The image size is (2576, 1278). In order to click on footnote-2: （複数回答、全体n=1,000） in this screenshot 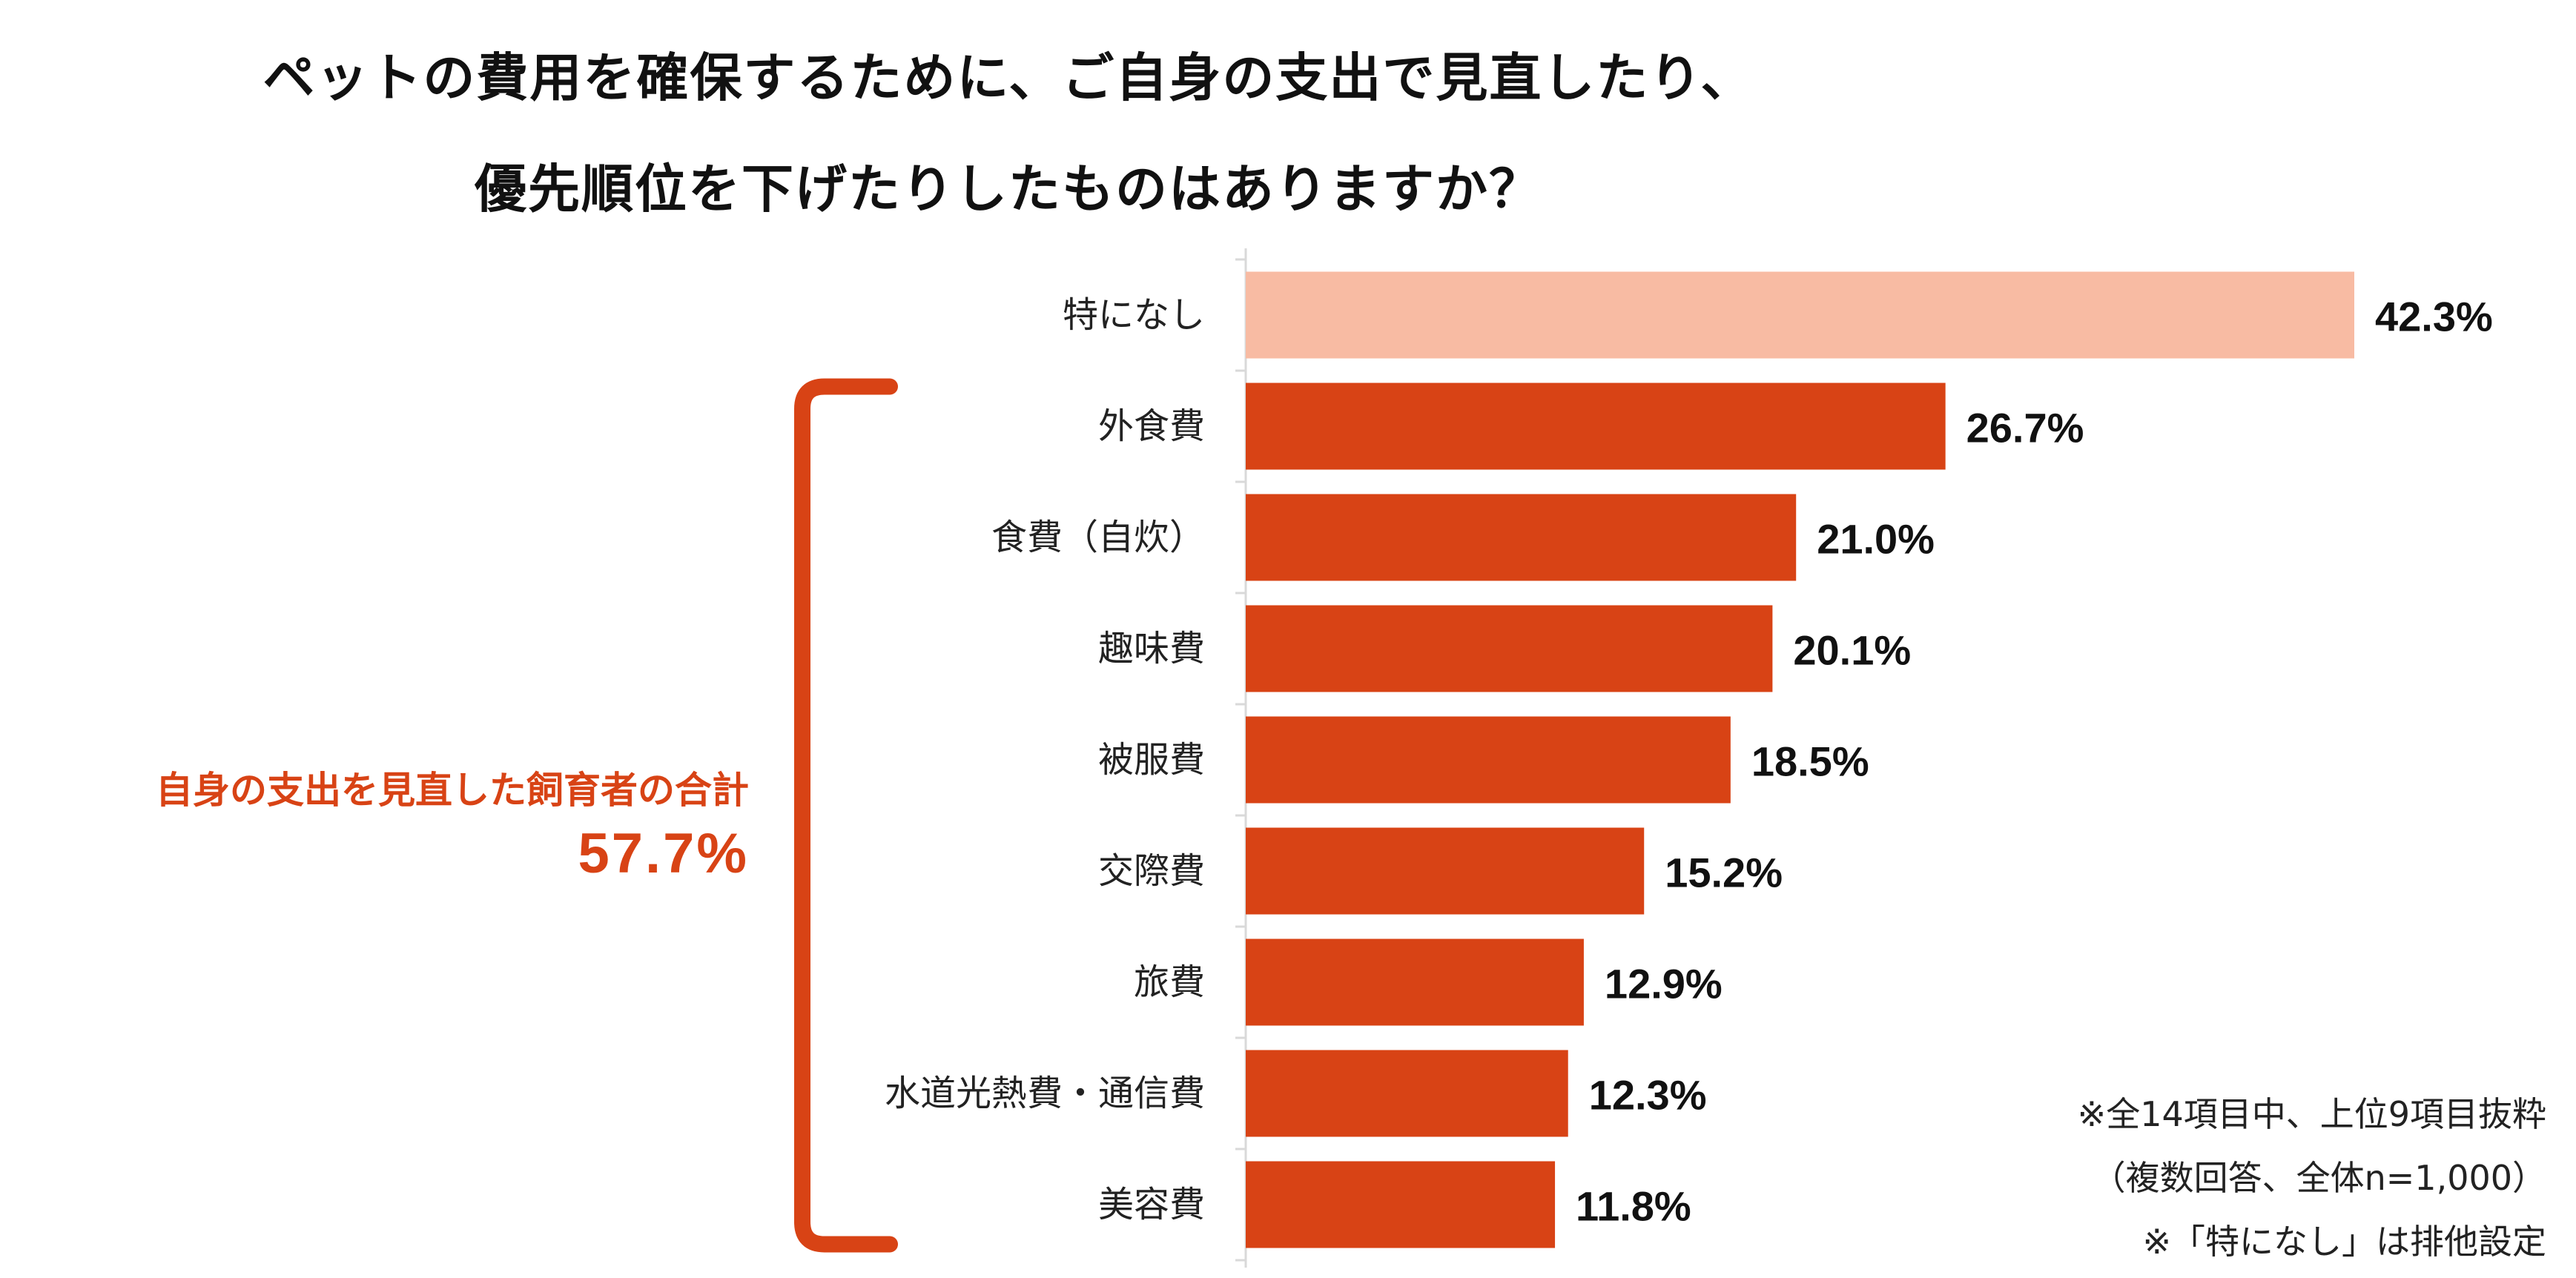, I will do `click(2318, 1178)`.